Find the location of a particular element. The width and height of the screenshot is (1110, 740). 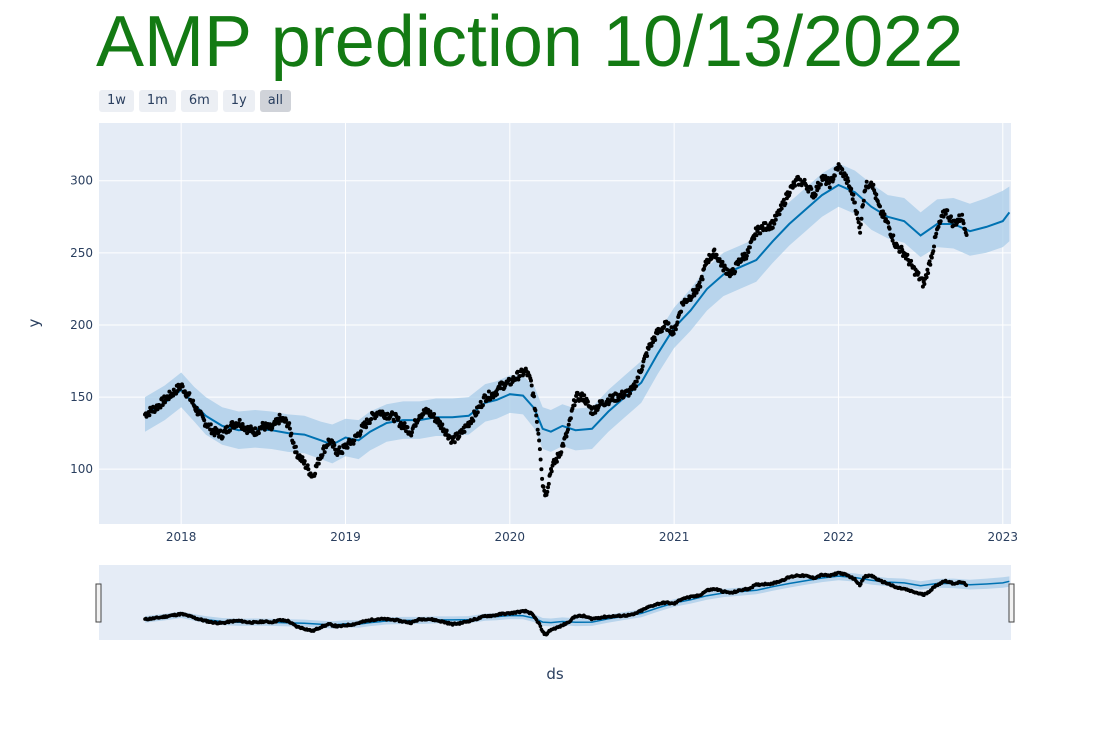

range-button-1y: 1y is located at coordinates (238, 101).